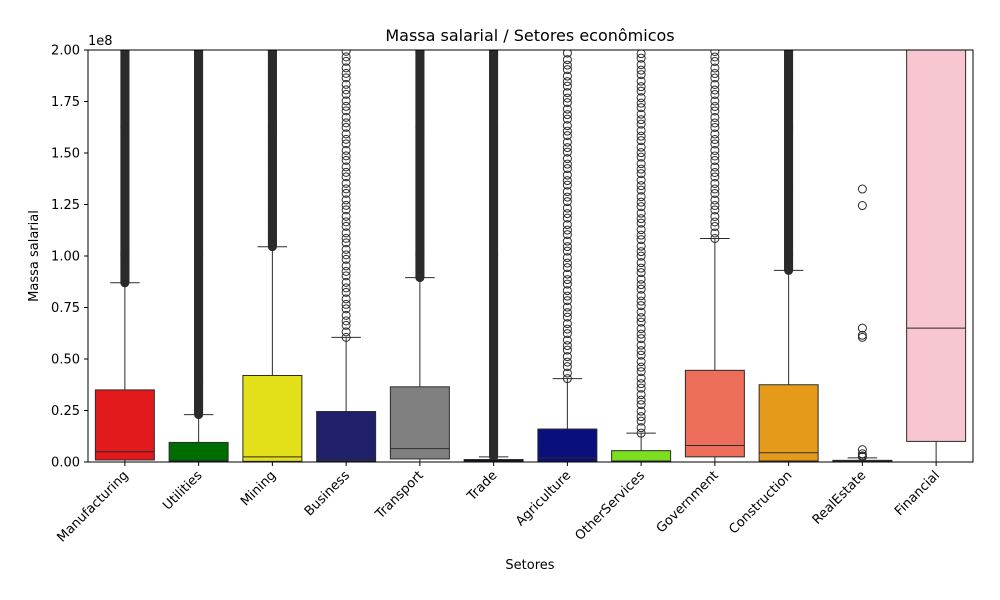  Describe the element at coordinates (124, 425) in the screenshot. I see `box-rect-manufacturing` at that location.